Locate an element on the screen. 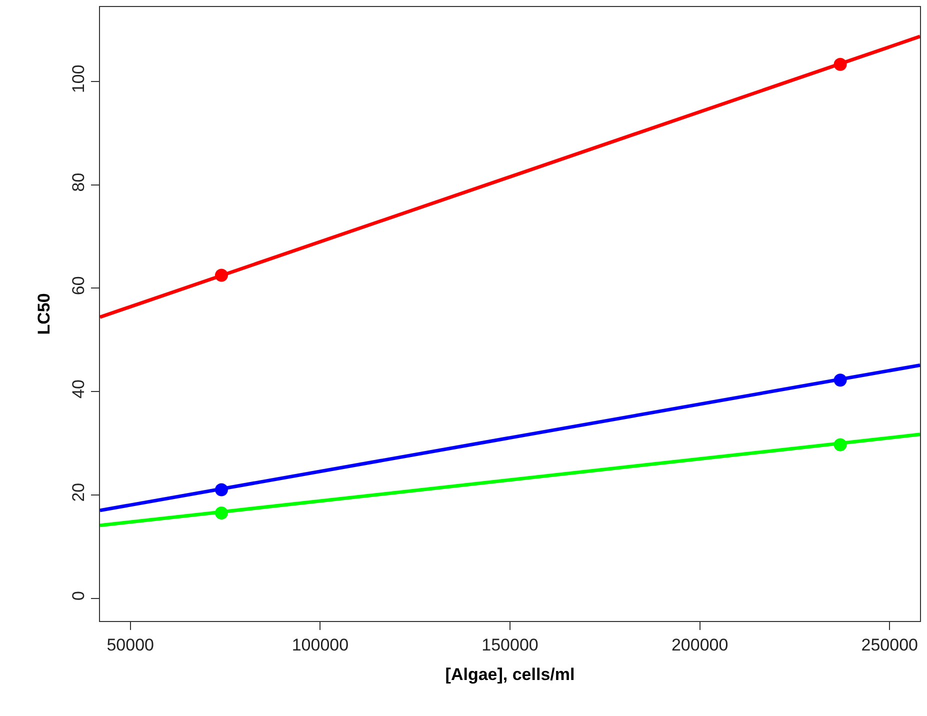 The image size is (927, 716). y-tick-label: 80 is located at coordinates (78, 182).